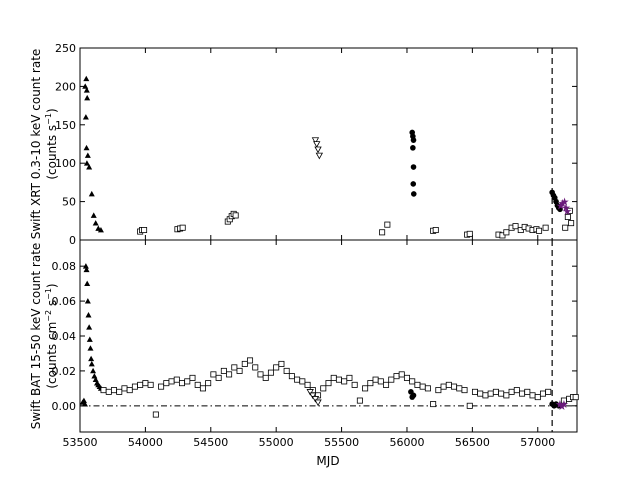 Image resolution: width=641 pixels, height=480 pixels. I want to click on bat-y-axis-label: Swift BAT 15-50 keV count rate, so click(36, 336).